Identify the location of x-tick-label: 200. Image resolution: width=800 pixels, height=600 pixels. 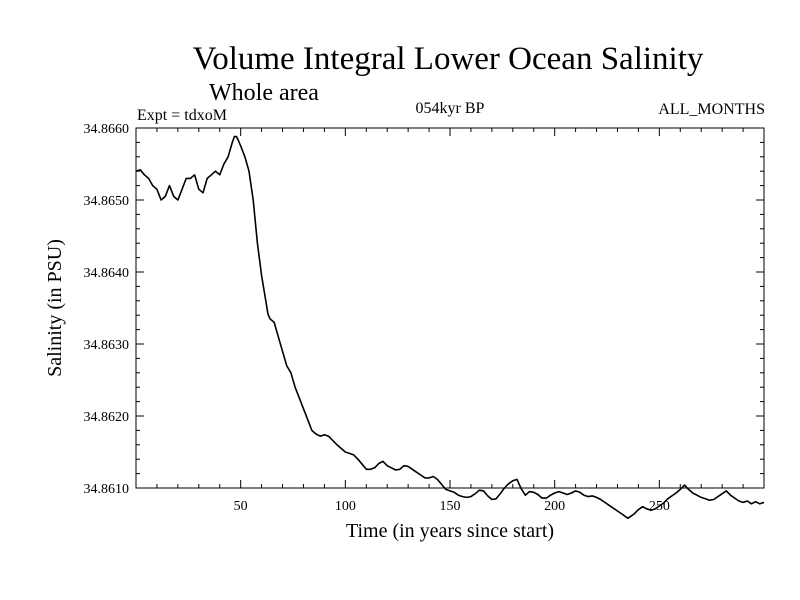
(554, 506).